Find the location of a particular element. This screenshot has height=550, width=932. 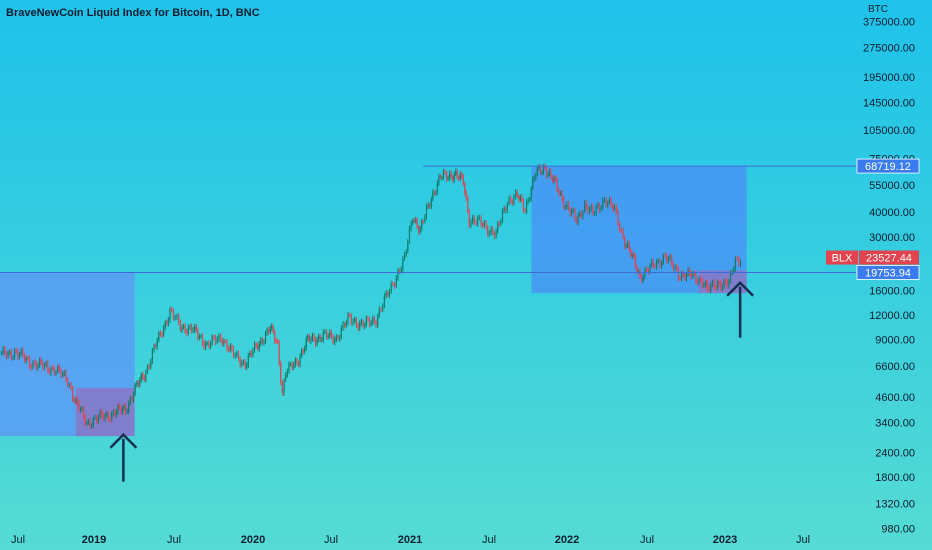

last-price-tag: BLX 23527.44 is located at coordinates (872, 257).